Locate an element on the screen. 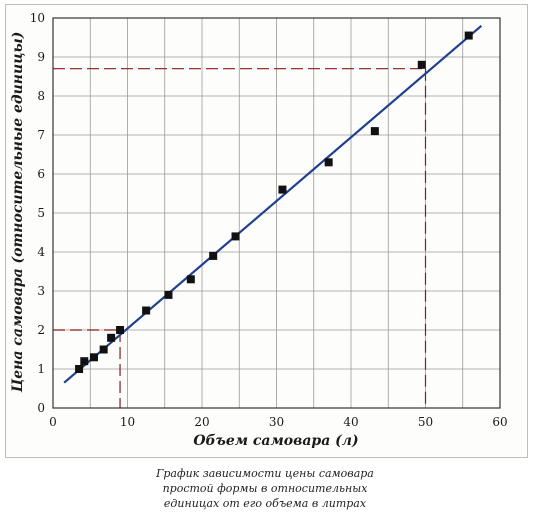 The width and height of the screenshot is (535, 516). y-tick-label: 4 is located at coordinates (41, 252).